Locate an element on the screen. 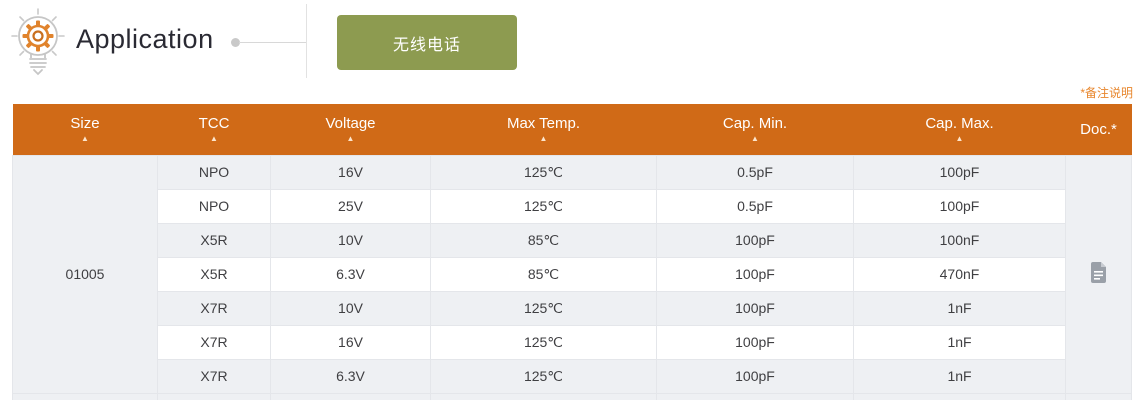  size-cell: 01005 is located at coordinates (85, 274).